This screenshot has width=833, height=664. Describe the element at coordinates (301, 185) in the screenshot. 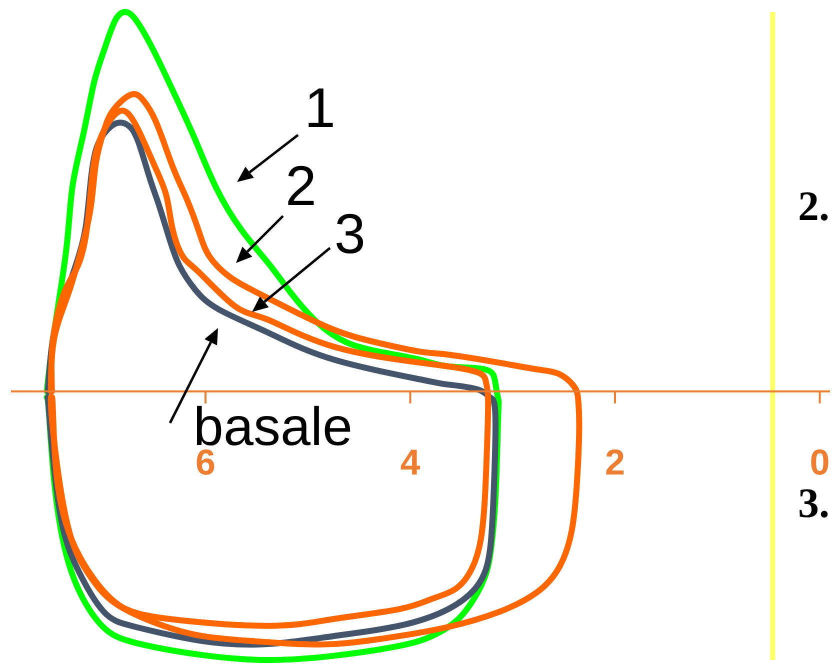

I see `annotation: 2` at that location.